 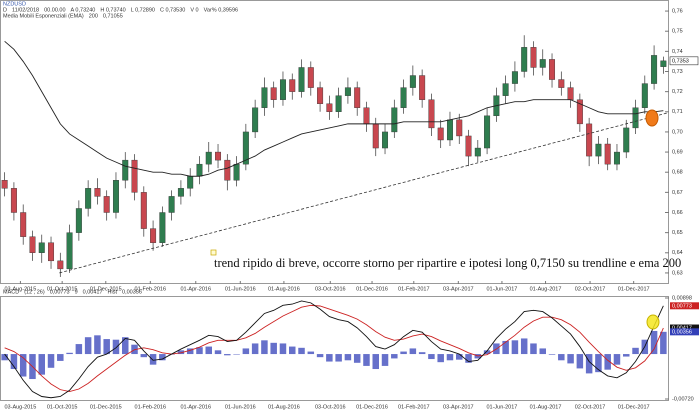 I want to click on header-field: L 0,72890, so click(x=143, y=10).